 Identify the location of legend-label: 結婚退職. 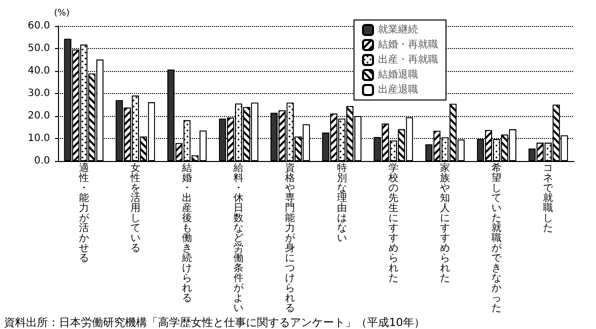
(397, 74).